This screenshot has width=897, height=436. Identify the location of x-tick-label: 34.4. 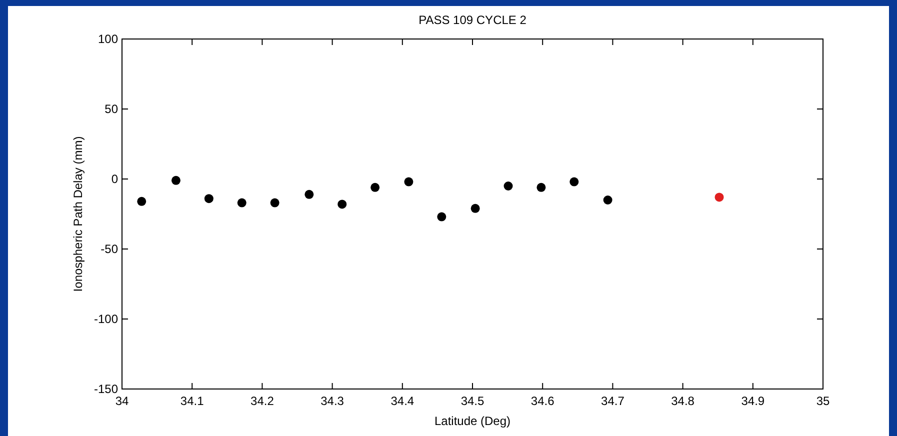
(402, 401).